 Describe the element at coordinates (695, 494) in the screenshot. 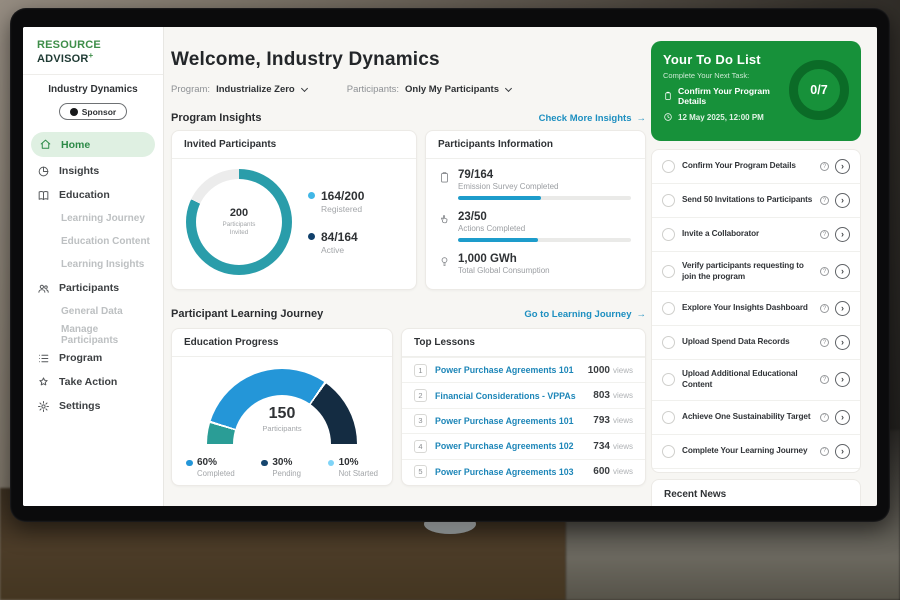

I see `recent-news-title: Recent News` at that location.